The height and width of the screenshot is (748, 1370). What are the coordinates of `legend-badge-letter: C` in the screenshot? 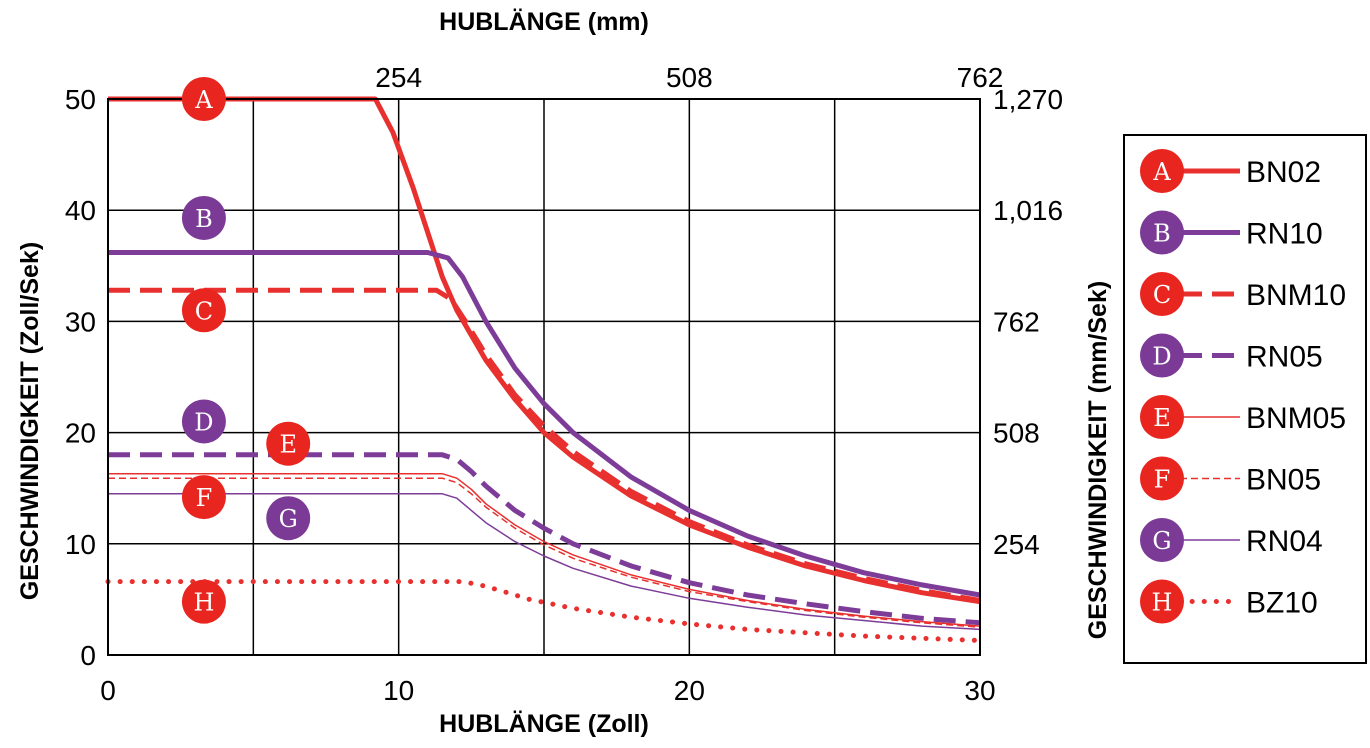 It's located at (1162, 295).